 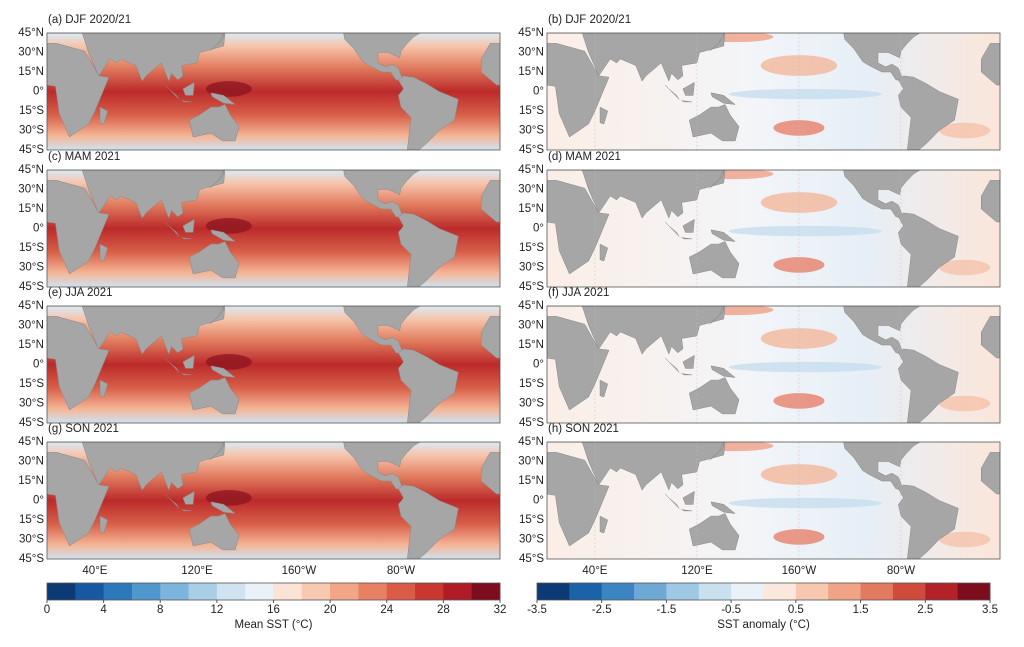 What do you see at coordinates (584, 157) in the screenshot?
I see `panel-title: (d) MAM 2021` at bounding box center [584, 157].